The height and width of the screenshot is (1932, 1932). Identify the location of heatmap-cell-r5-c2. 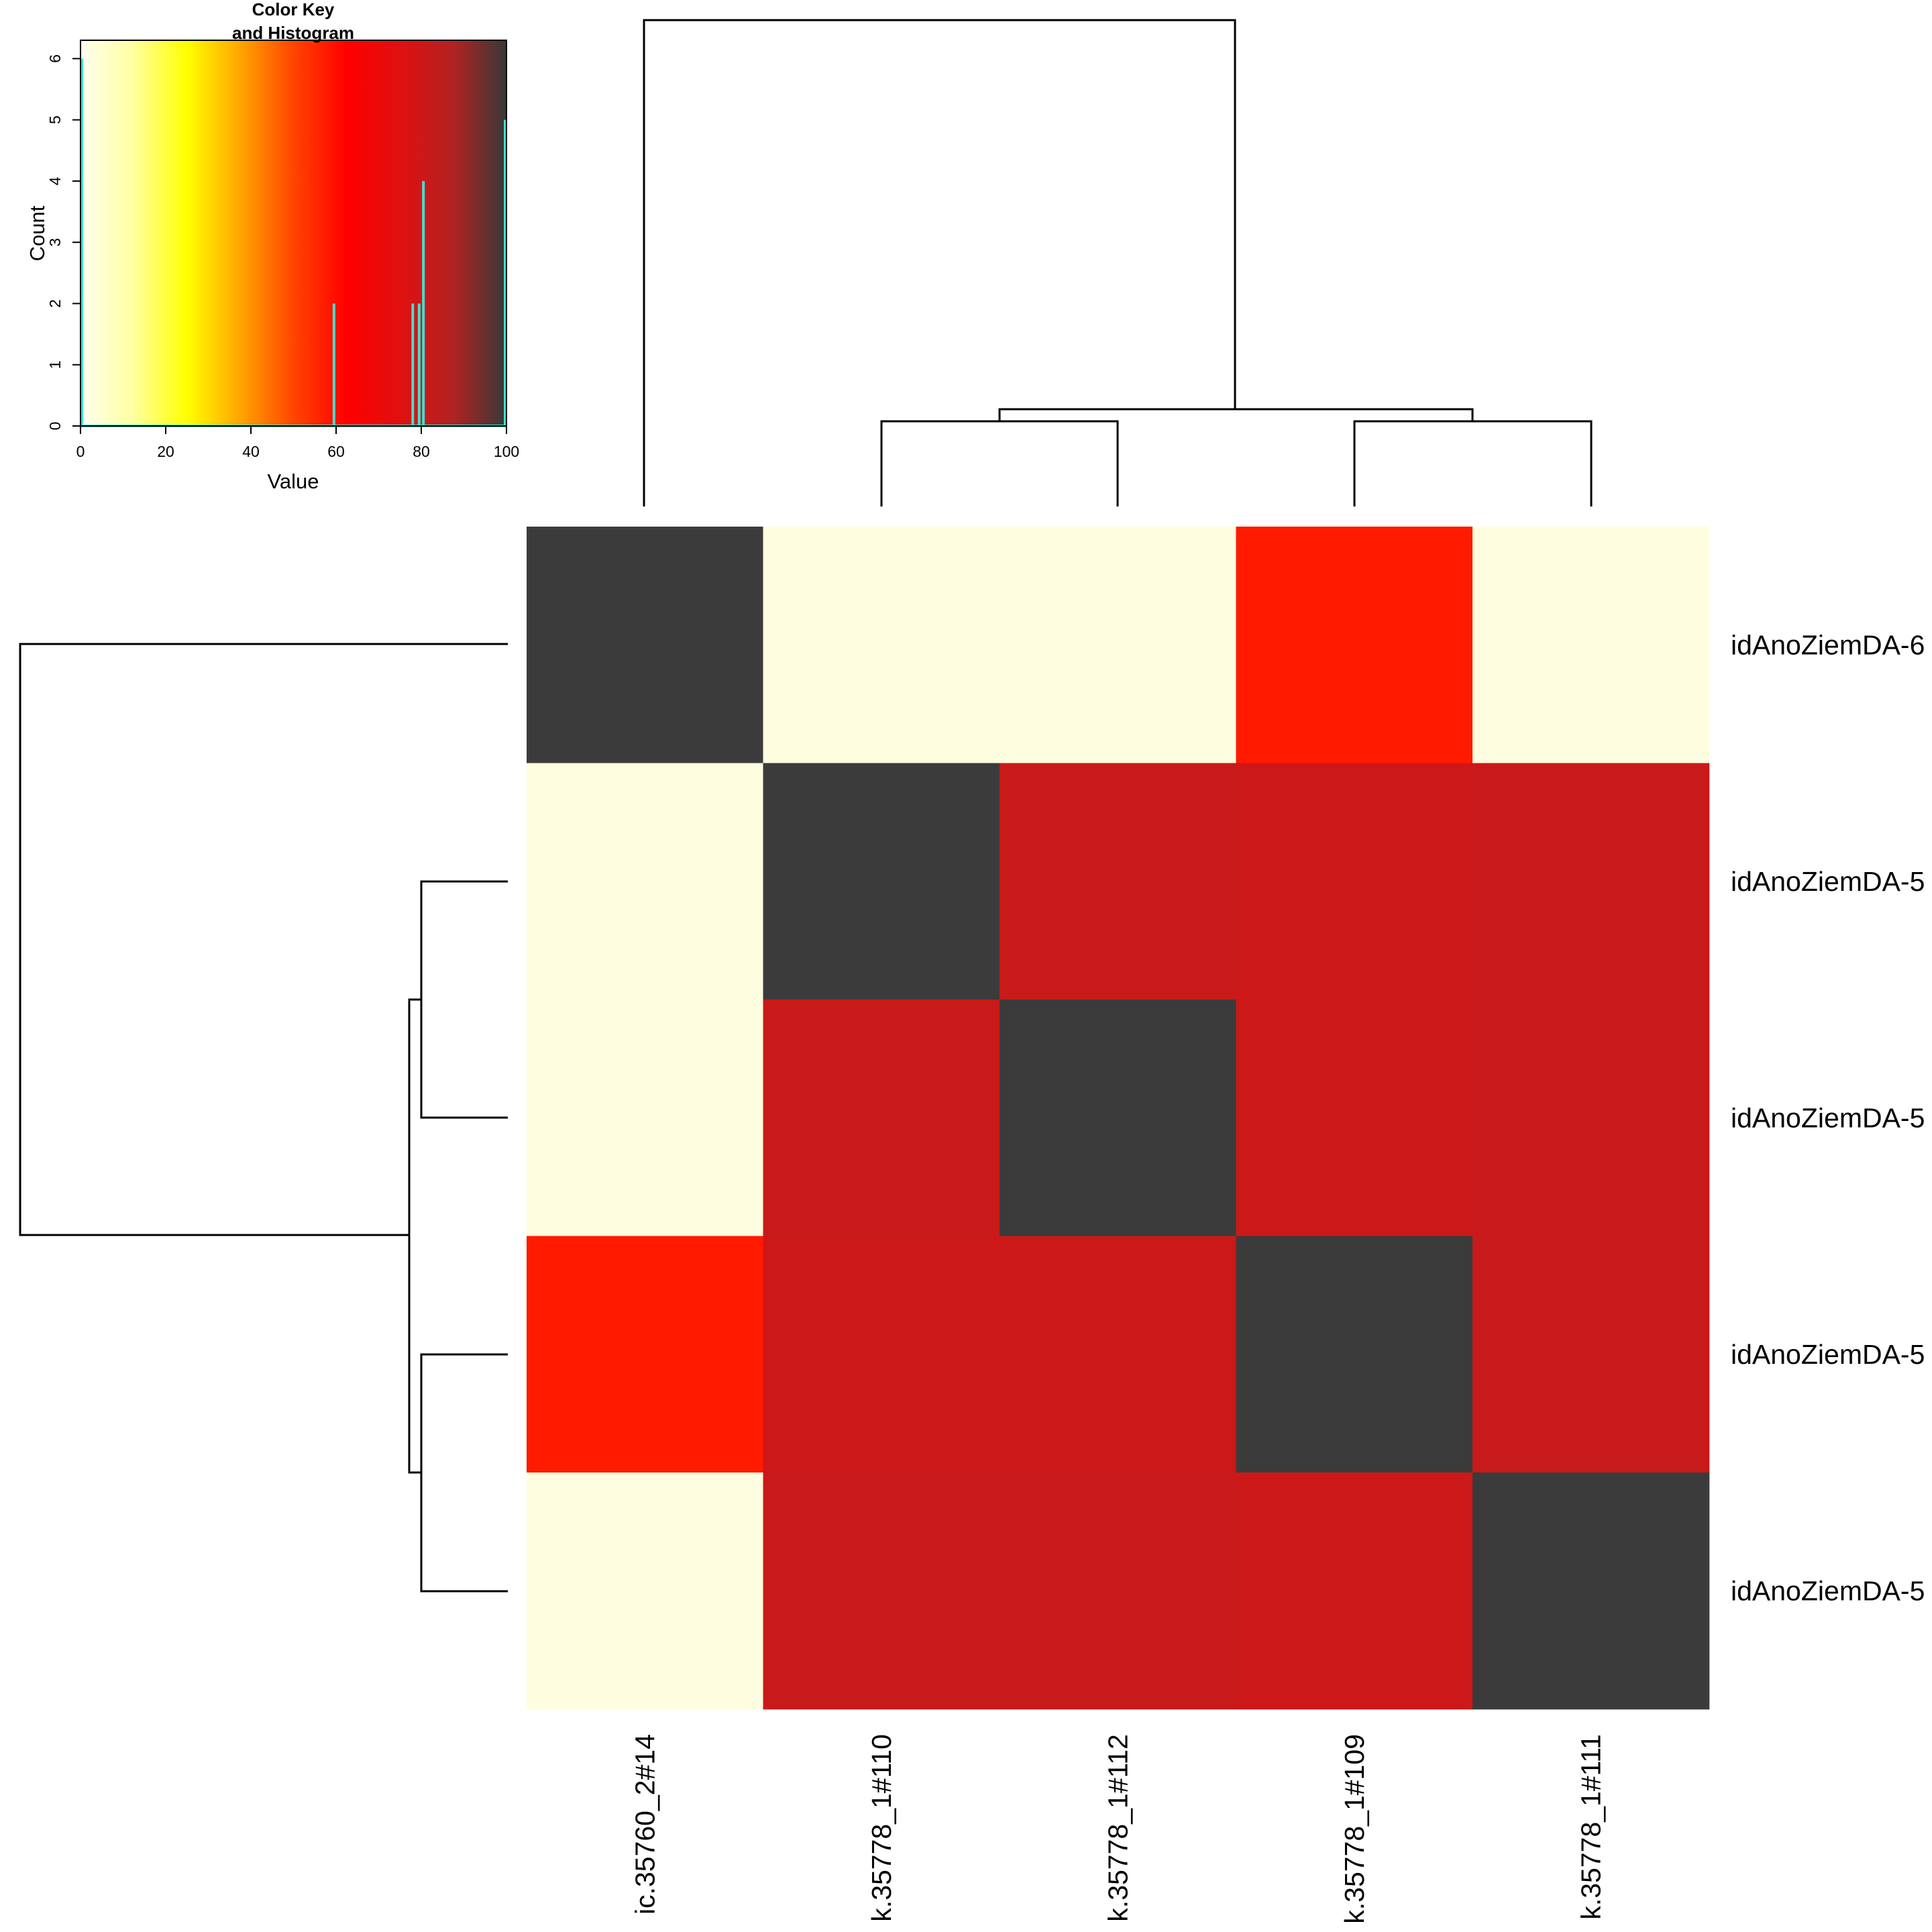
(881, 1591).